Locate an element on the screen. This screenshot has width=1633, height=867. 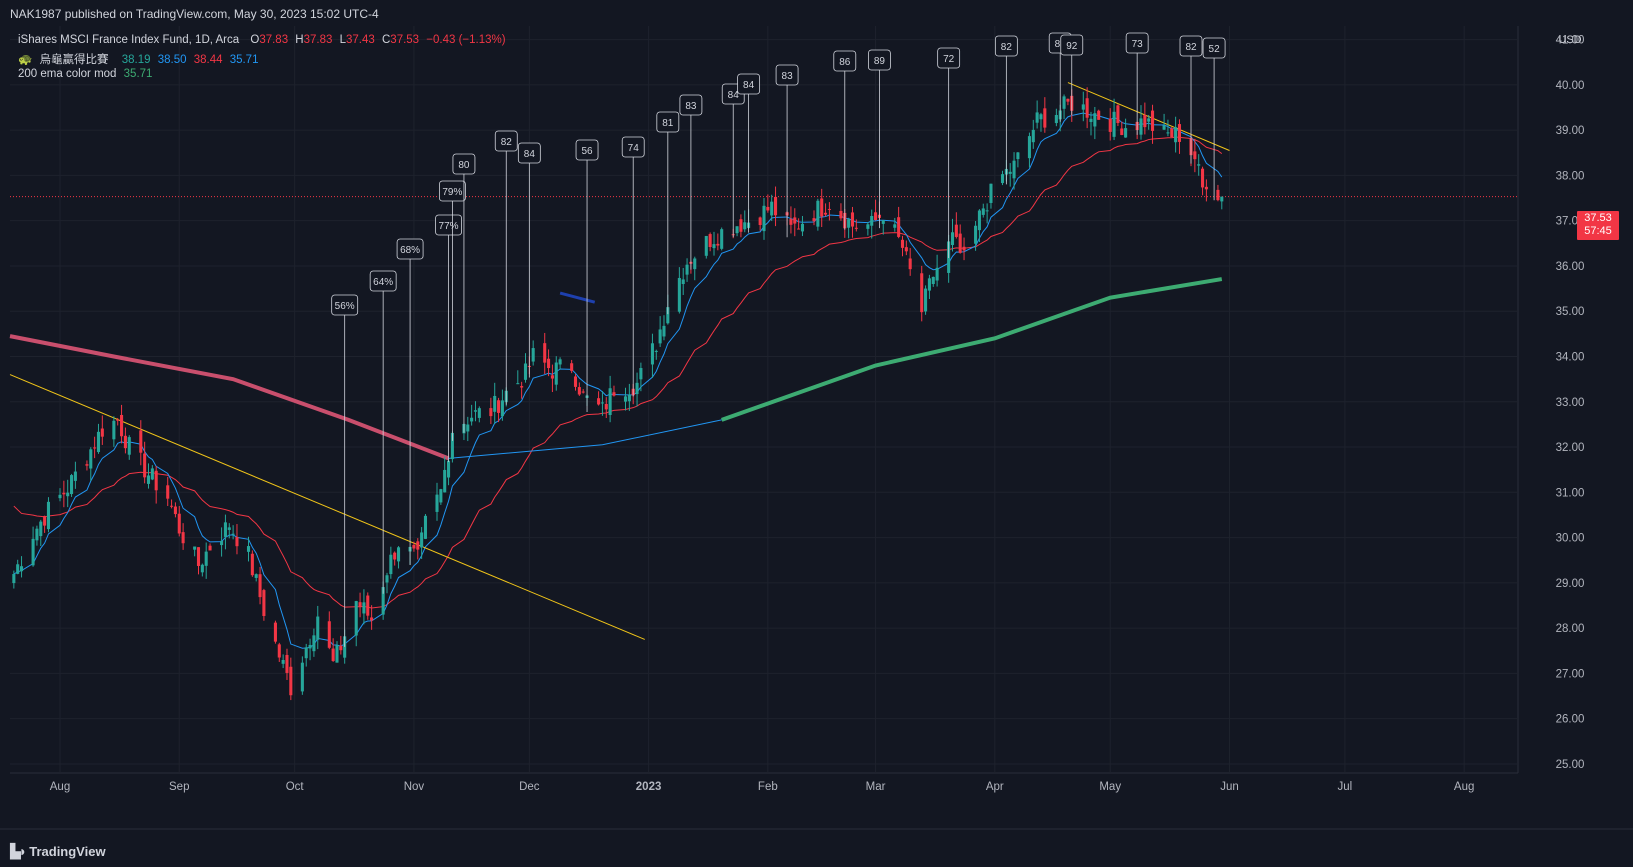
indicator2-legend: 200 ema color mod 35.71 is located at coordinates (87, 74).